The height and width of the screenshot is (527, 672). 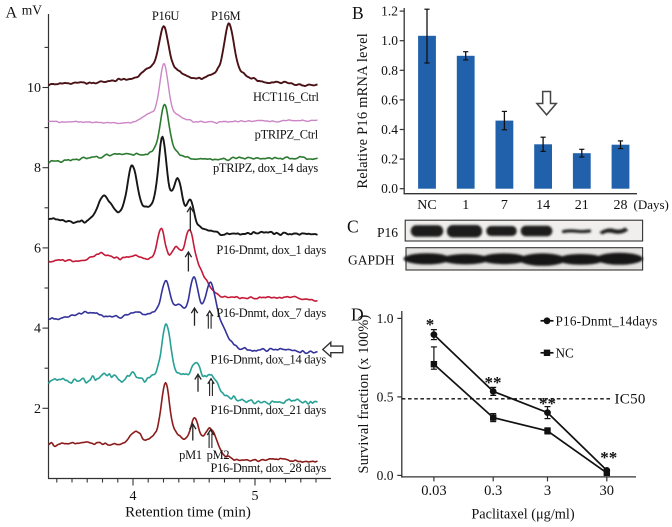 I want to click on svg-text: 14, so click(x=543, y=205).